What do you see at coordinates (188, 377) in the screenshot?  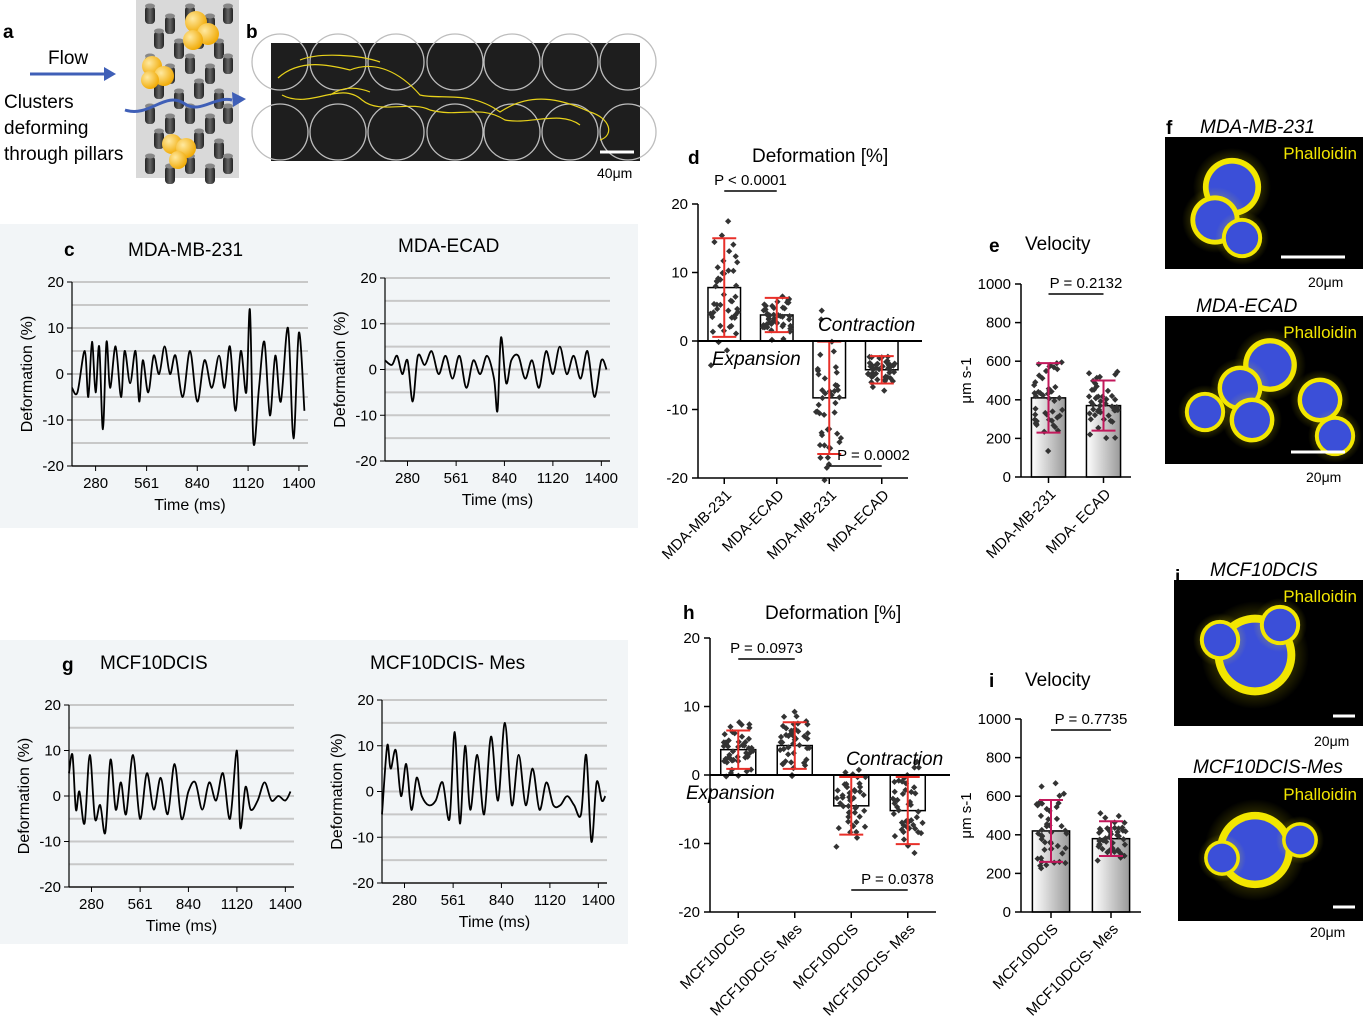 I see `trace-line` at bounding box center [188, 377].